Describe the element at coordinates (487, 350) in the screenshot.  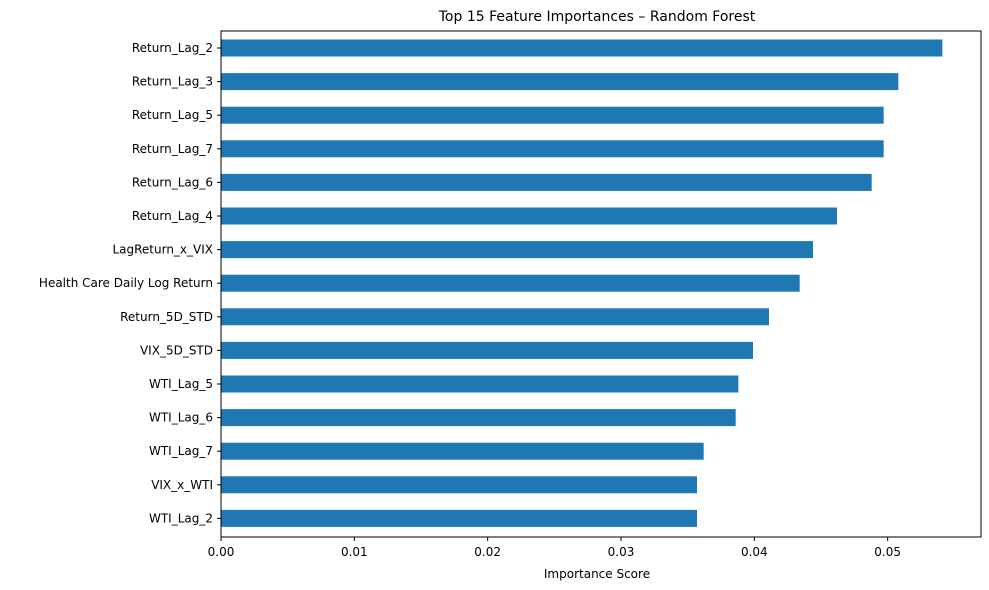
I see `bar-vix-5d-std` at that location.